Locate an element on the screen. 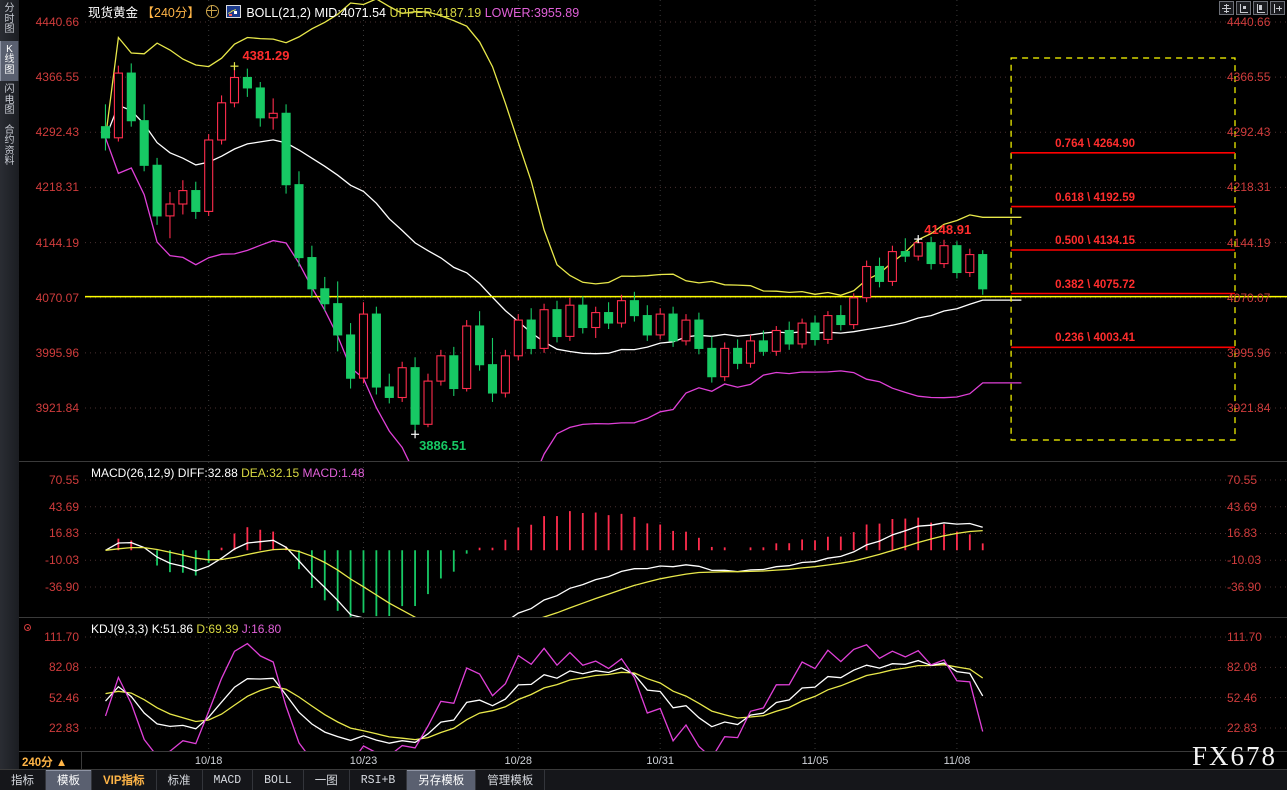 Image resolution: width=1287 pixels, height=790 pixels. boll-upper-value: UPPER:4187.19 is located at coordinates (435, 13).